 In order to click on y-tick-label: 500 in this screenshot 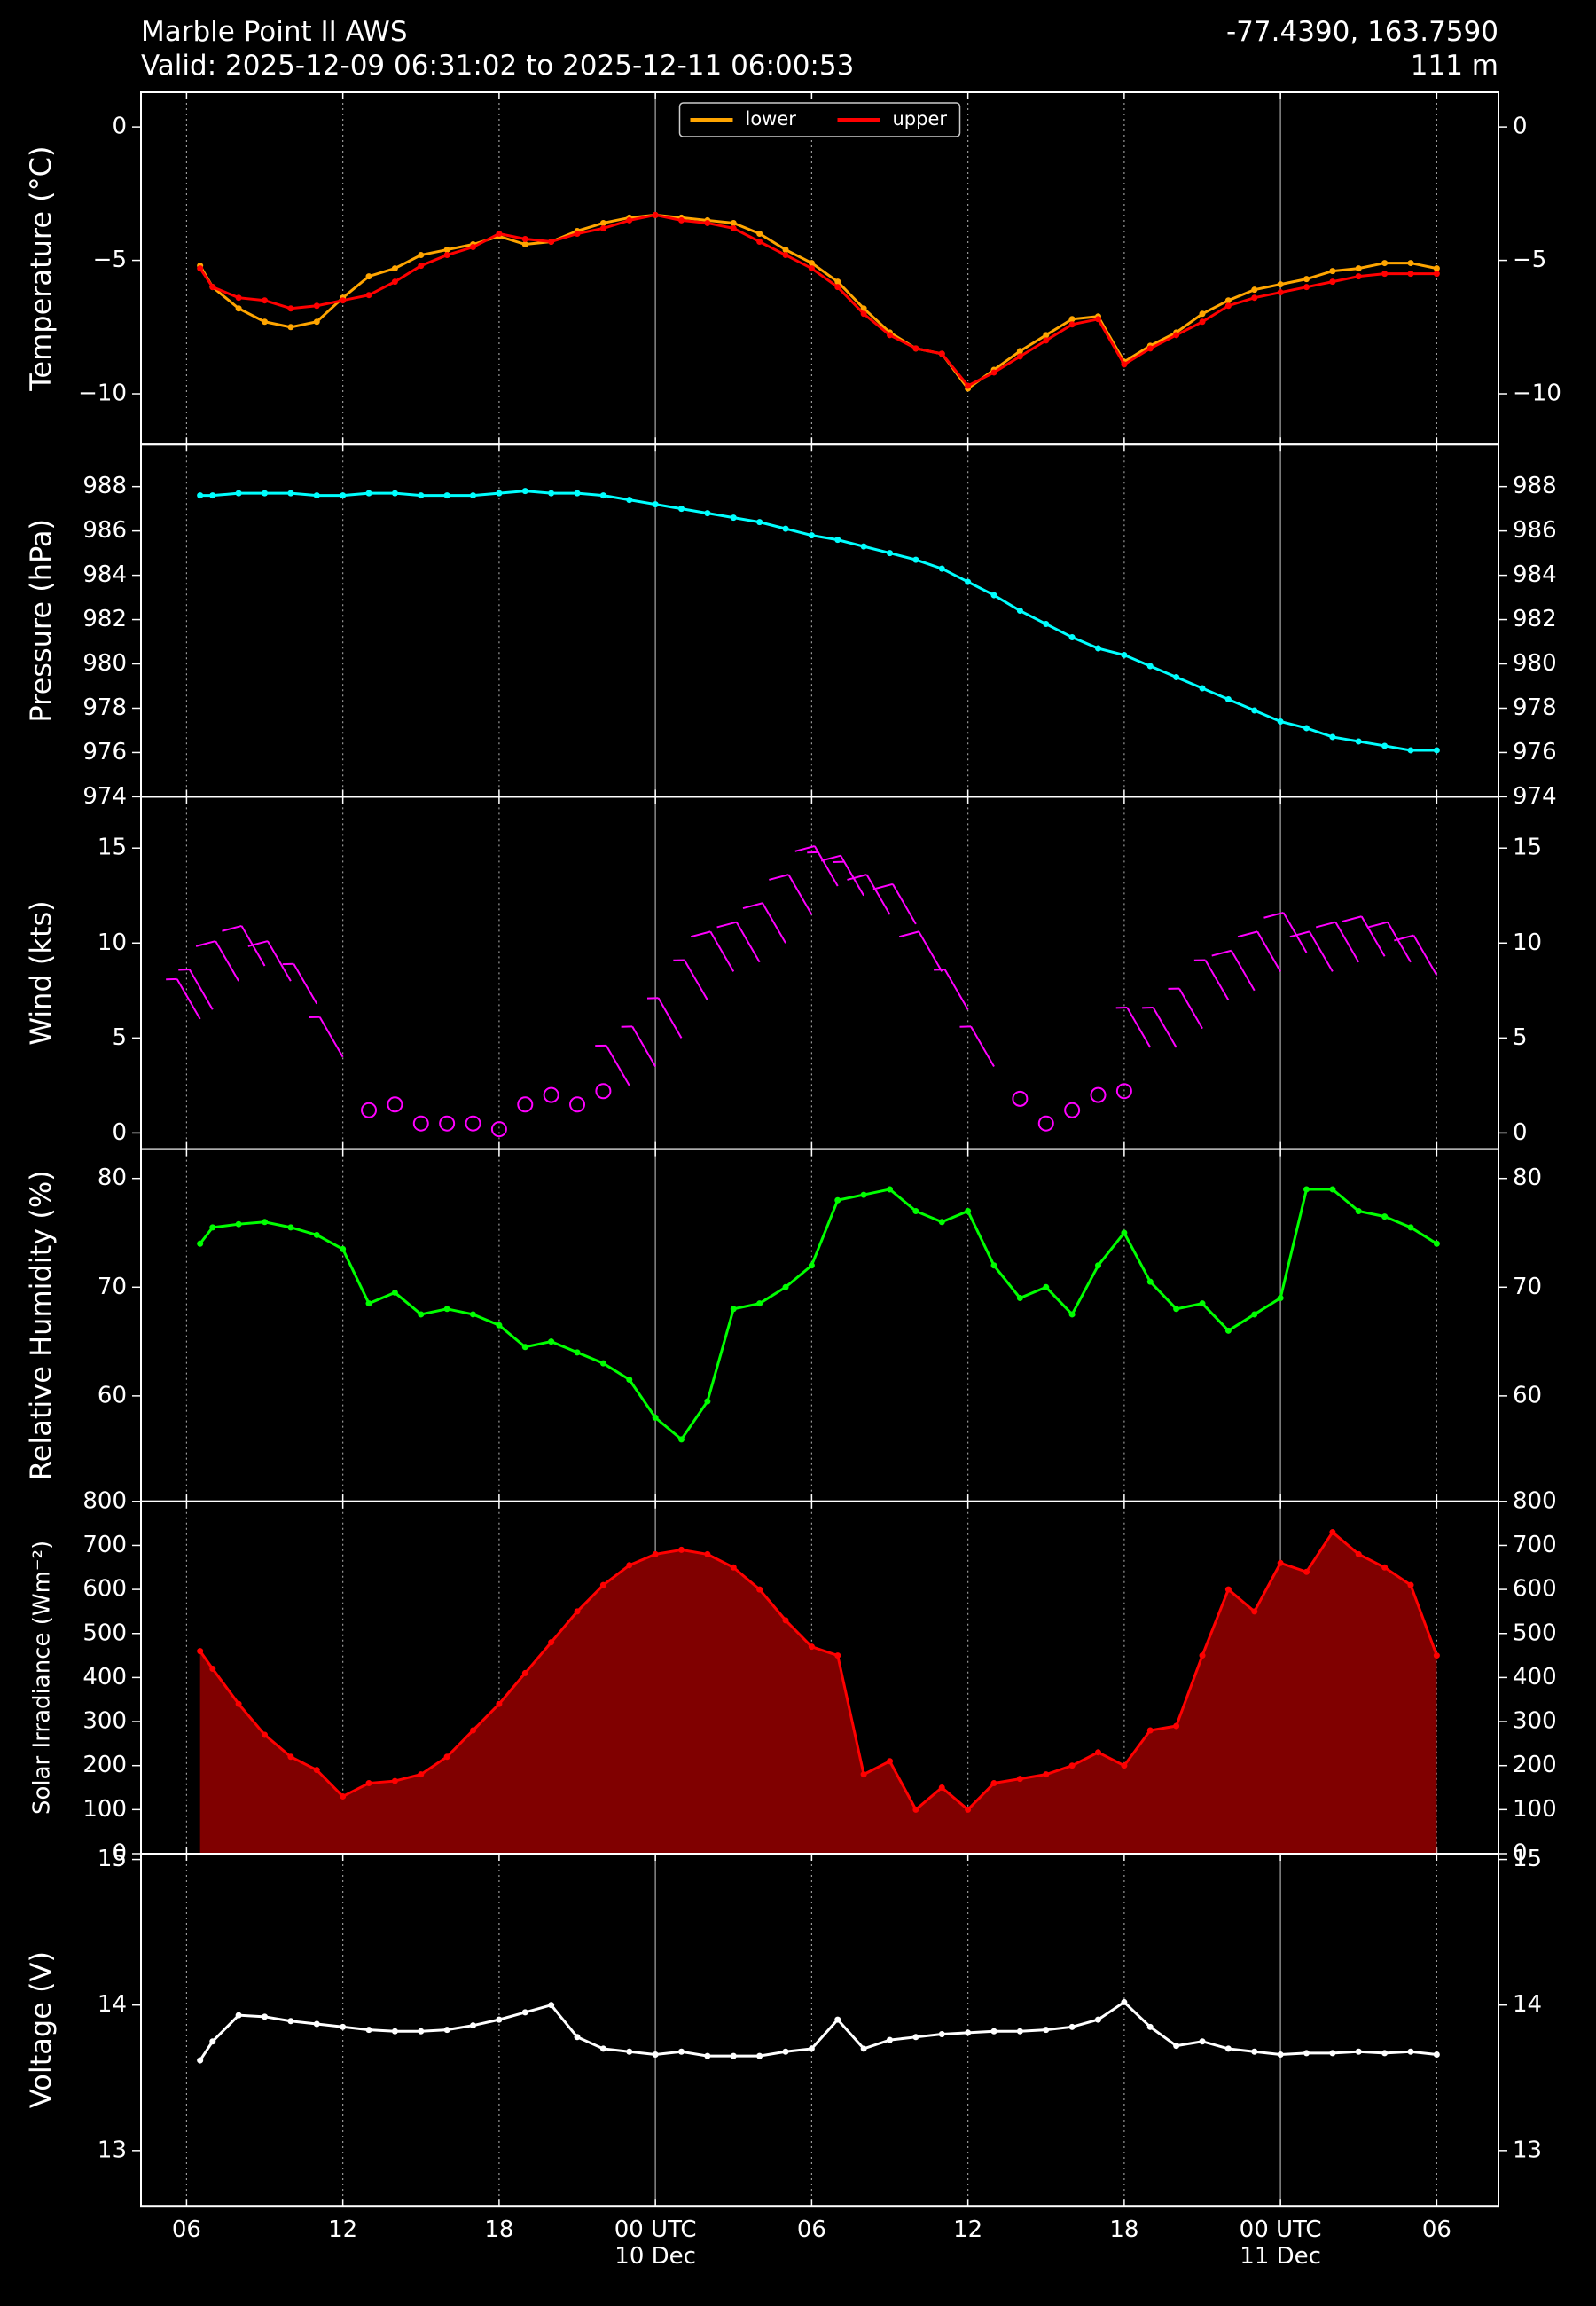, I will do `click(105, 1633)`.